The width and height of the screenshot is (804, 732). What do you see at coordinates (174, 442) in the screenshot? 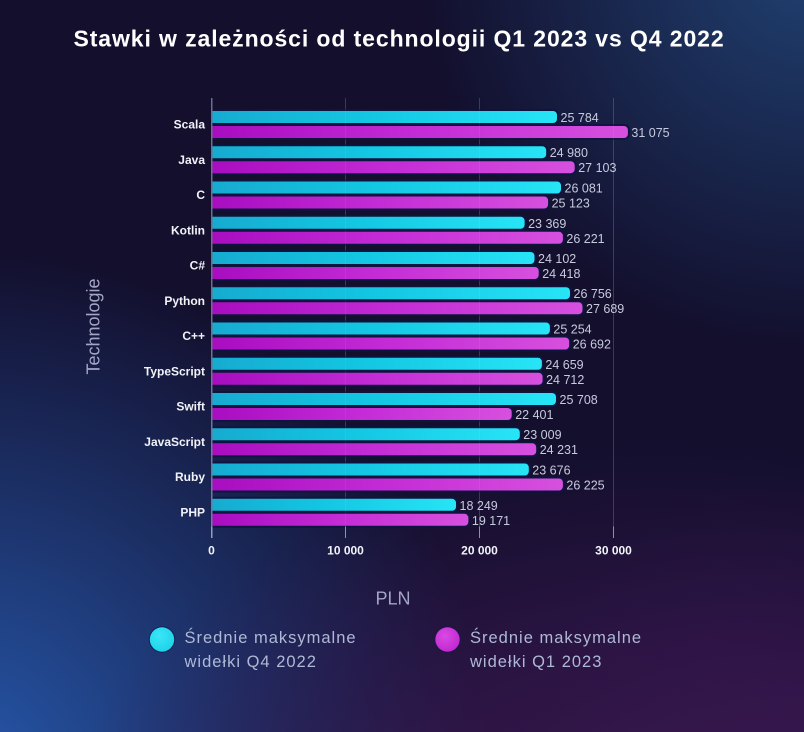
I see `svg-text: JavaScript` at bounding box center [174, 442].